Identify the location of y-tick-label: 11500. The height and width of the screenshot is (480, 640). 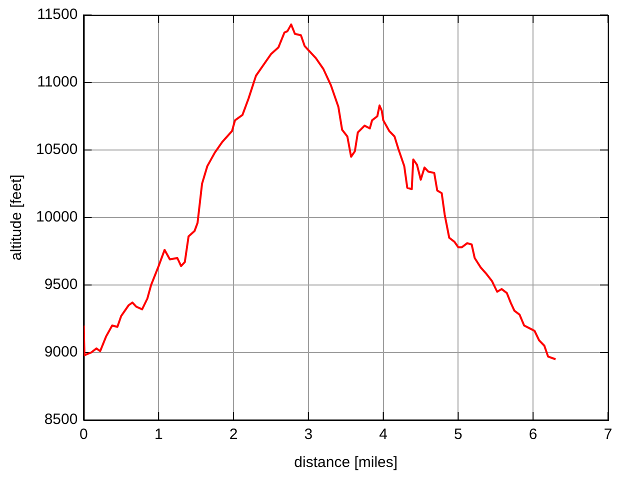
(57, 15).